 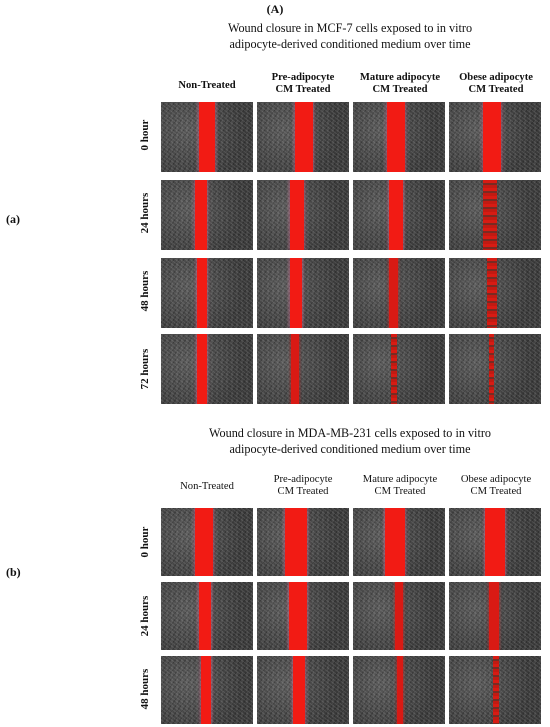 I want to click on micrograph-a-r4-c2, so click(x=303, y=369).